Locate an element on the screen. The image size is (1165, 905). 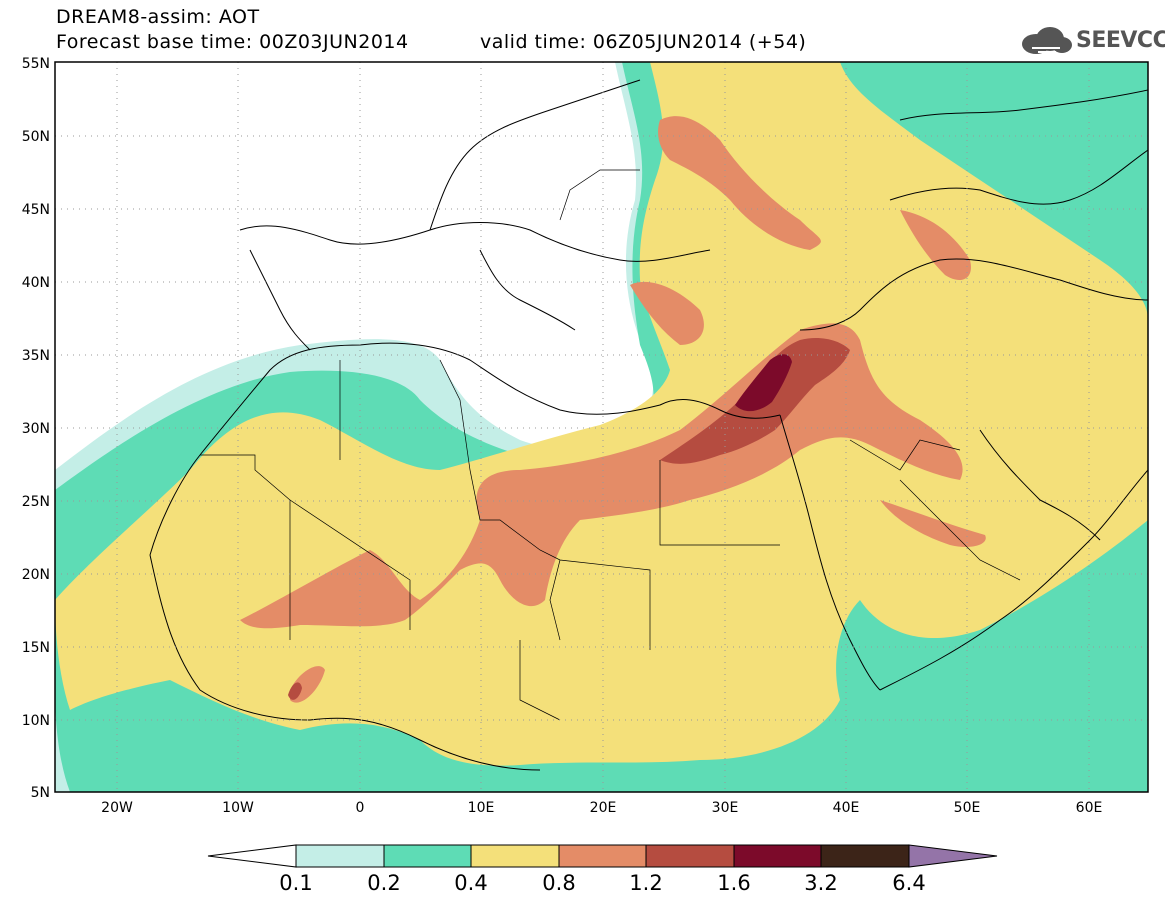
colorbar-label: 0.8 is located at coordinates (558, 883).